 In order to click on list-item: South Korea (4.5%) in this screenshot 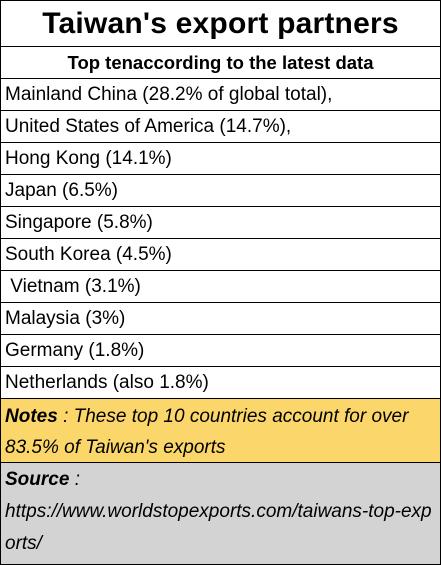, I will do `click(220, 255)`.